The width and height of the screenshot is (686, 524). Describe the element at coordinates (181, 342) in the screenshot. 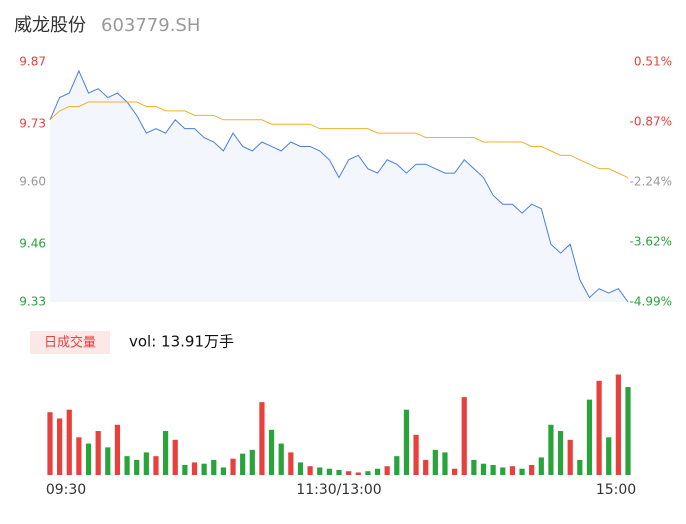

I see `volume-total: vol: 13.91万手` at that location.